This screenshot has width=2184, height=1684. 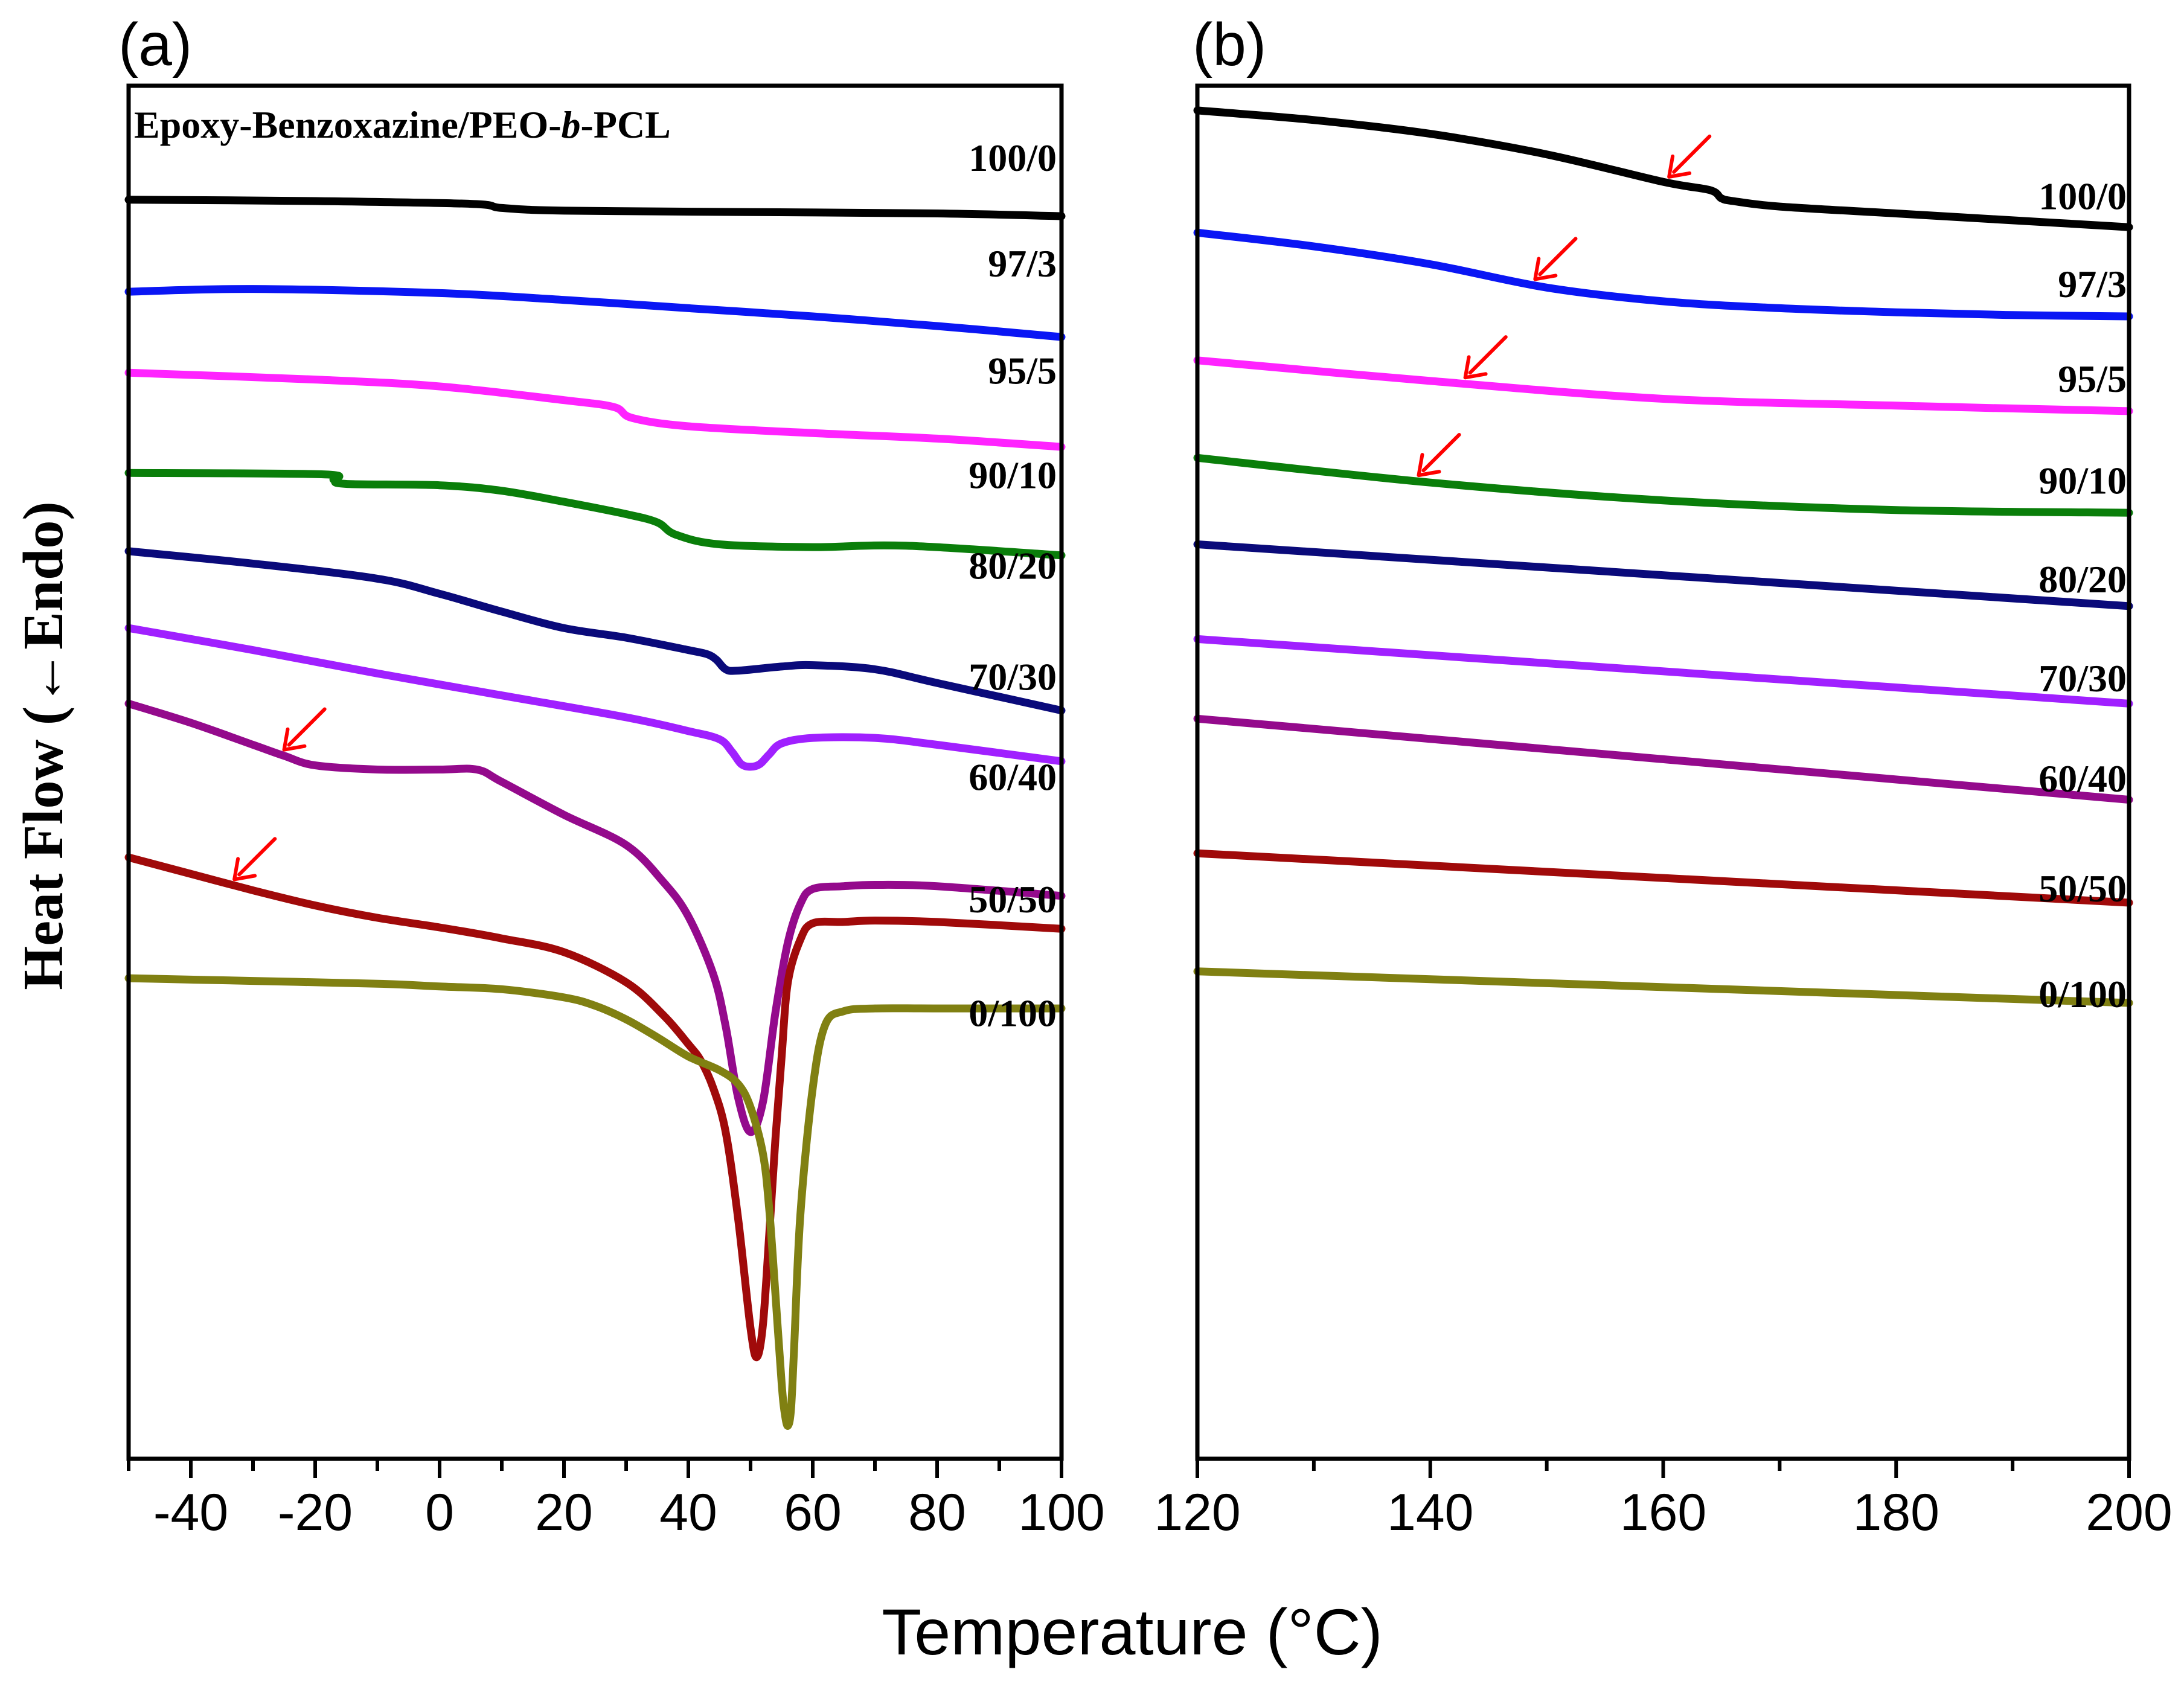 I want to click on panel-a-label: (a), so click(x=155, y=44).